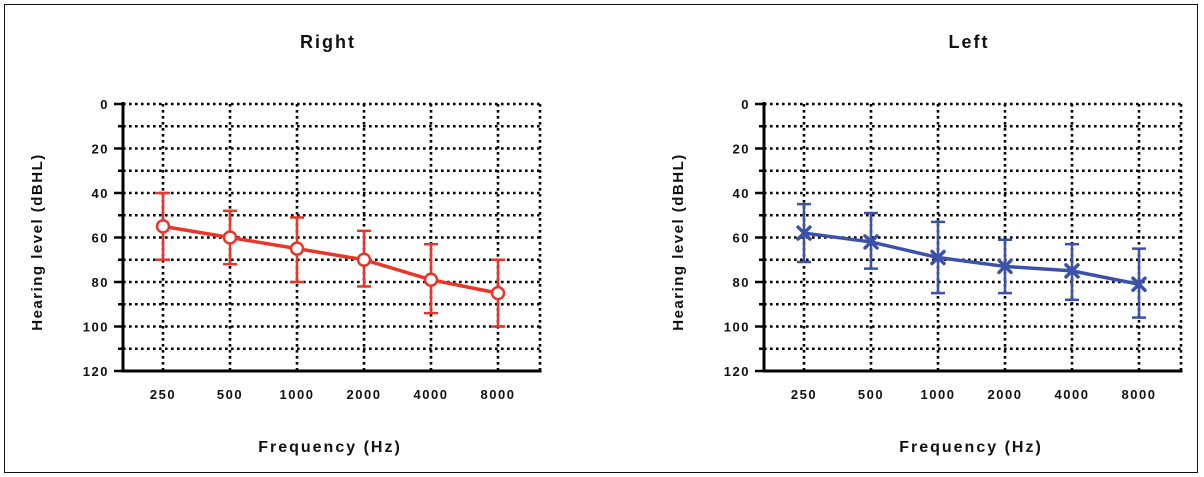  Describe the element at coordinates (330, 447) in the screenshot. I see `x-axis-label-right: Frequency (Hz)` at that location.